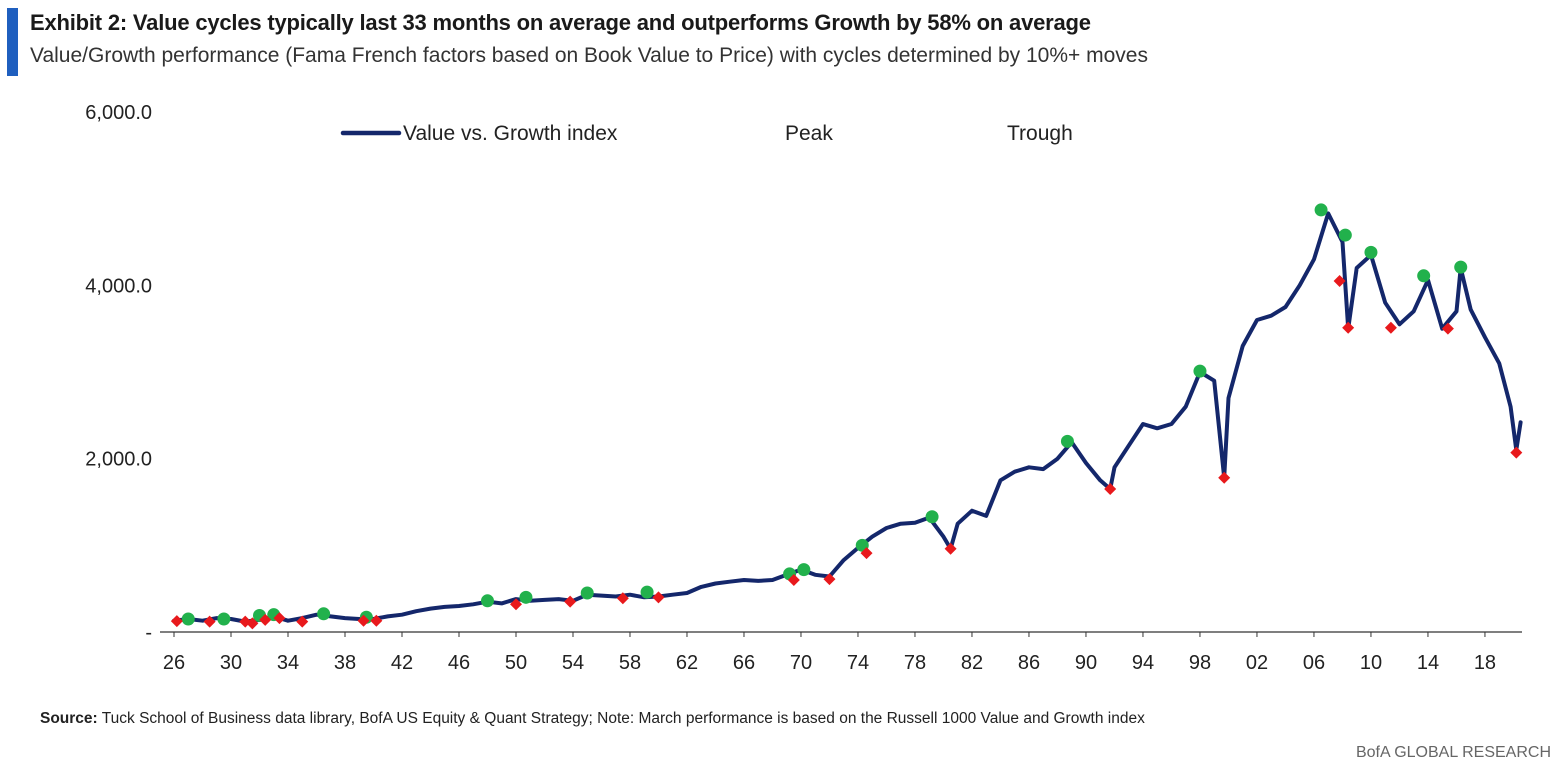 The height and width of the screenshot is (773, 1563). I want to click on x-tick-label: 70, so click(801, 663).